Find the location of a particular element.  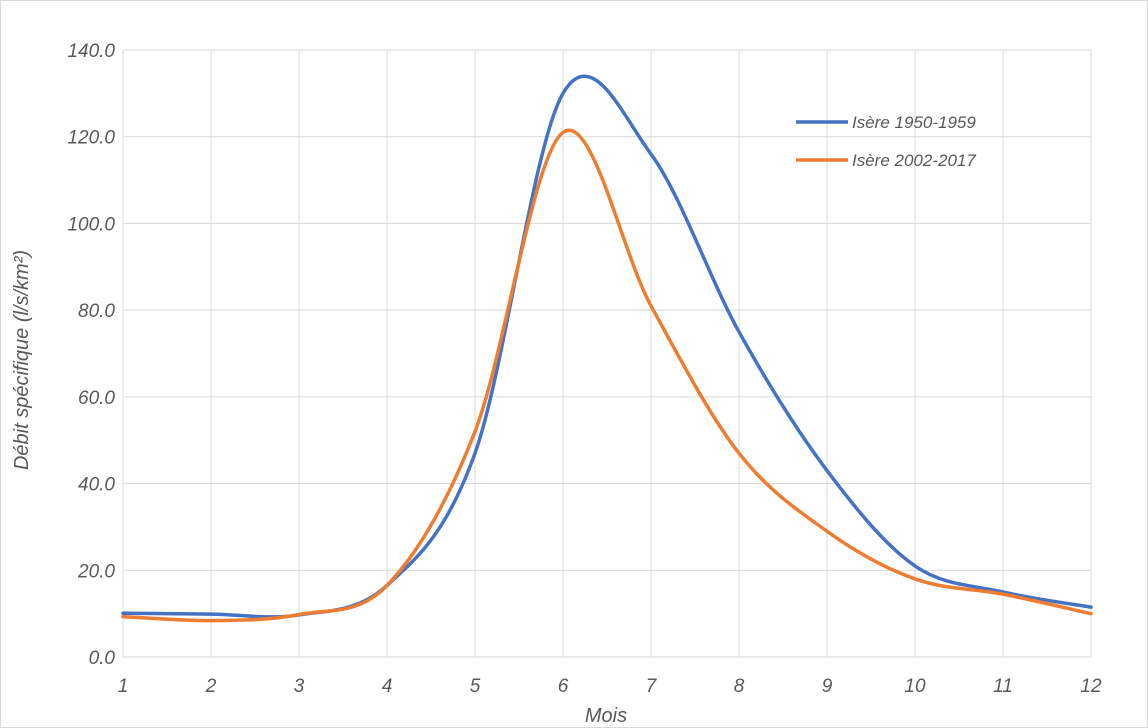

x-axis-title: Mois is located at coordinates (606, 716).